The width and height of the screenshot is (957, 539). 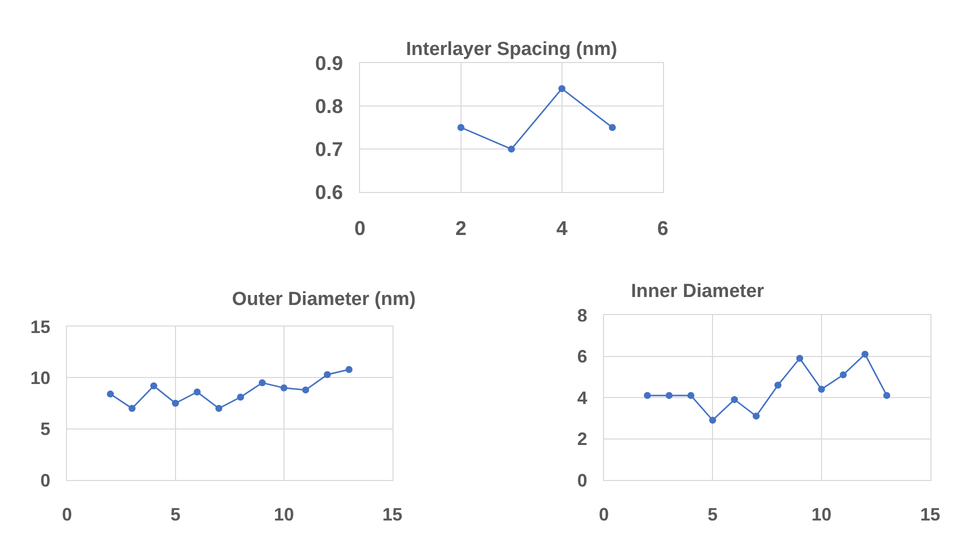 I want to click on x-tick-label: 6, so click(x=662, y=229).